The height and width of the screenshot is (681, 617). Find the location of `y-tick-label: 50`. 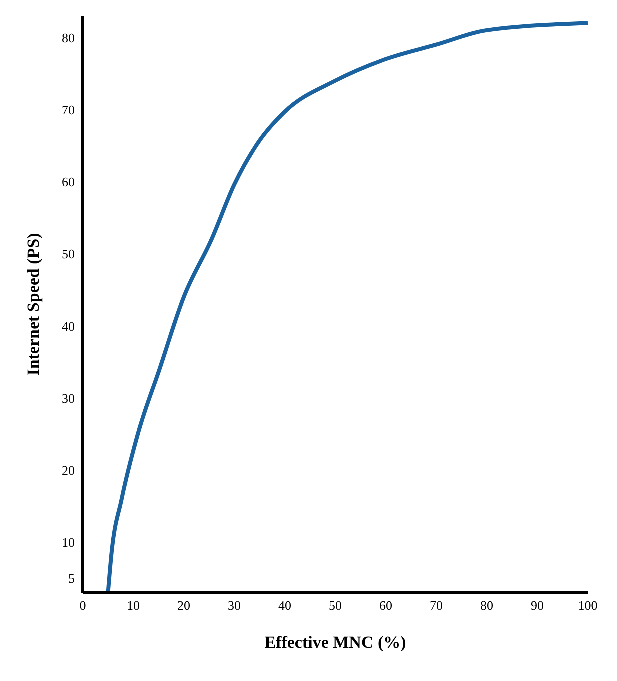

y-tick-label: 50 is located at coordinates (68, 254).